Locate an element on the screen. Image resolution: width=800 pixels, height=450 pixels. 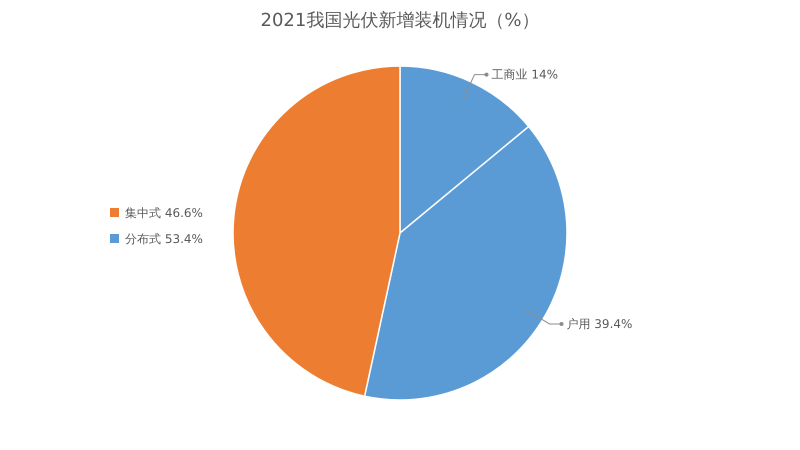
slice-label: 户用 39.4% is located at coordinates (599, 323).